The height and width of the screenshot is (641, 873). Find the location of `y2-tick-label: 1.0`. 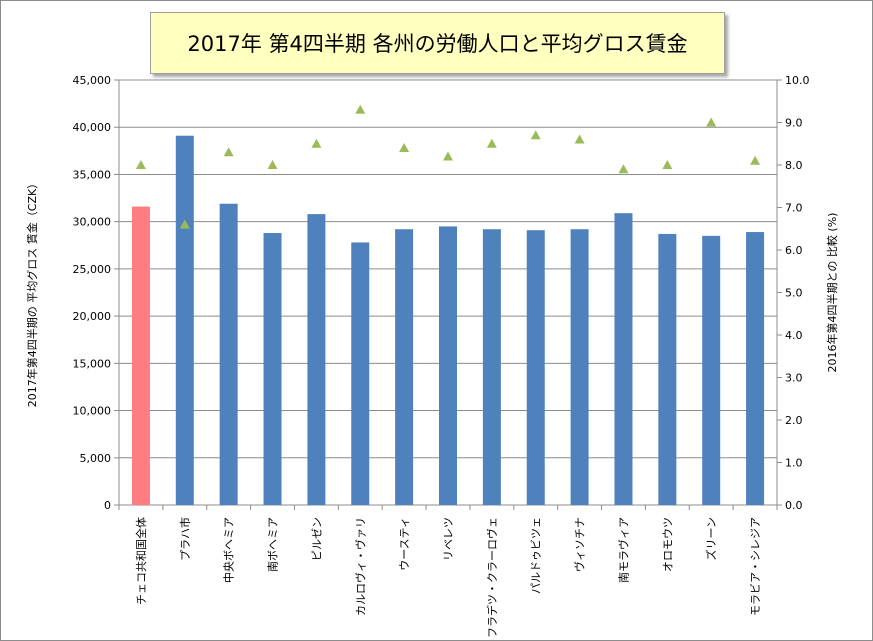

y2-tick-label: 1.0 is located at coordinates (794, 463).